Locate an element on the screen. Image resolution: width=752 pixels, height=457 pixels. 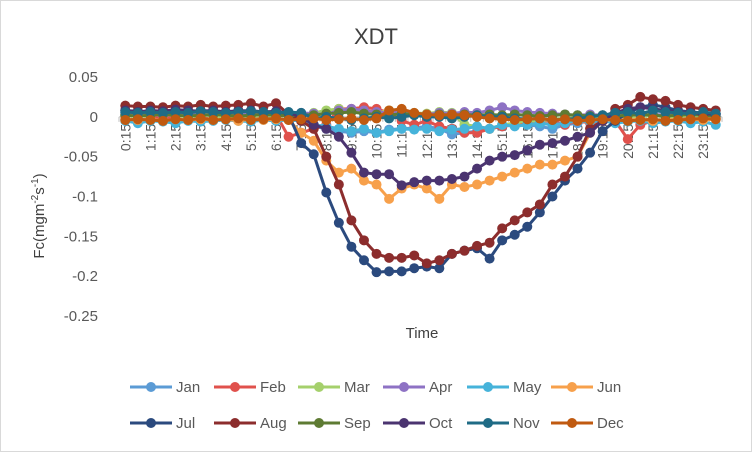
legend-item-aug: Aug is located at coordinates (250, 423).